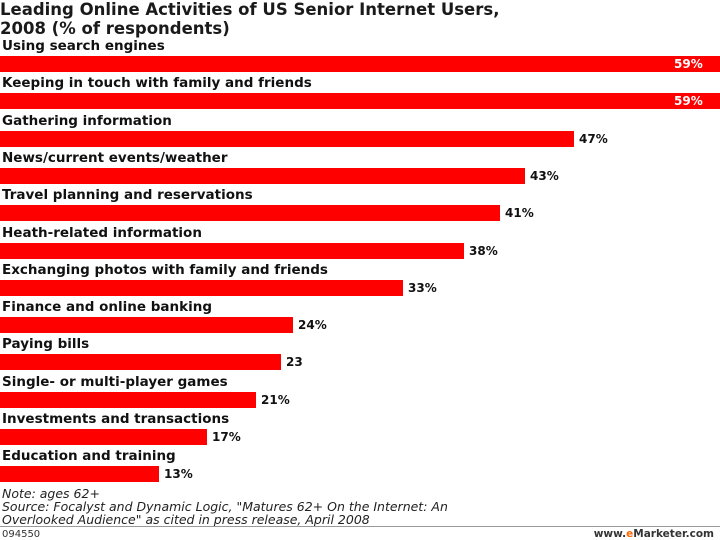 Image resolution: width=720 pixels, height=540 pixels. I want to click on category-label: Paying bills, so click(46, 344).